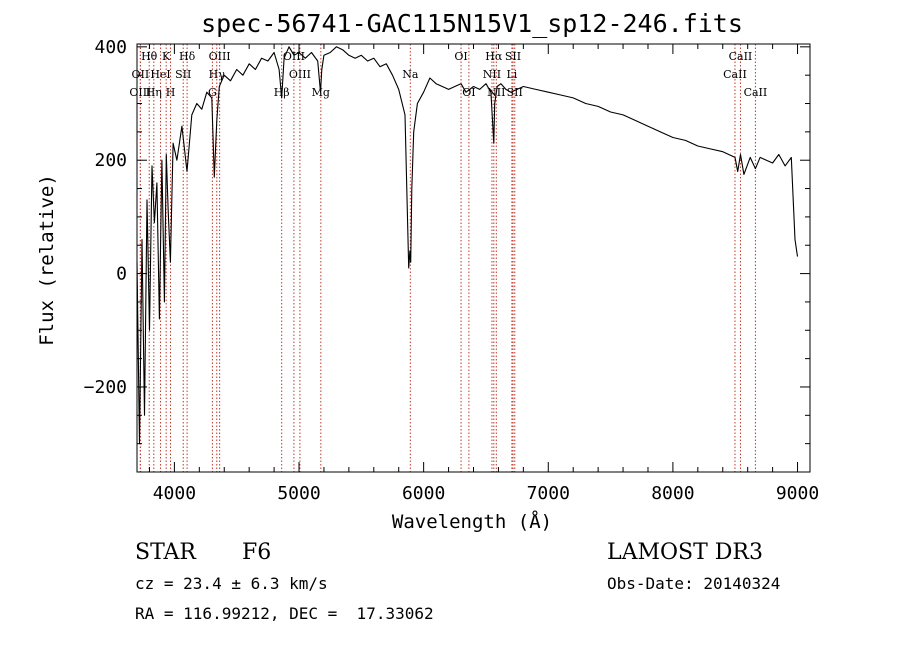  What do you see at coordinates (231, 583) in the screenshot?
I see `redshift-value: cz = 23.4 ± 6.3 km/s` at bounding box center [231, 583].